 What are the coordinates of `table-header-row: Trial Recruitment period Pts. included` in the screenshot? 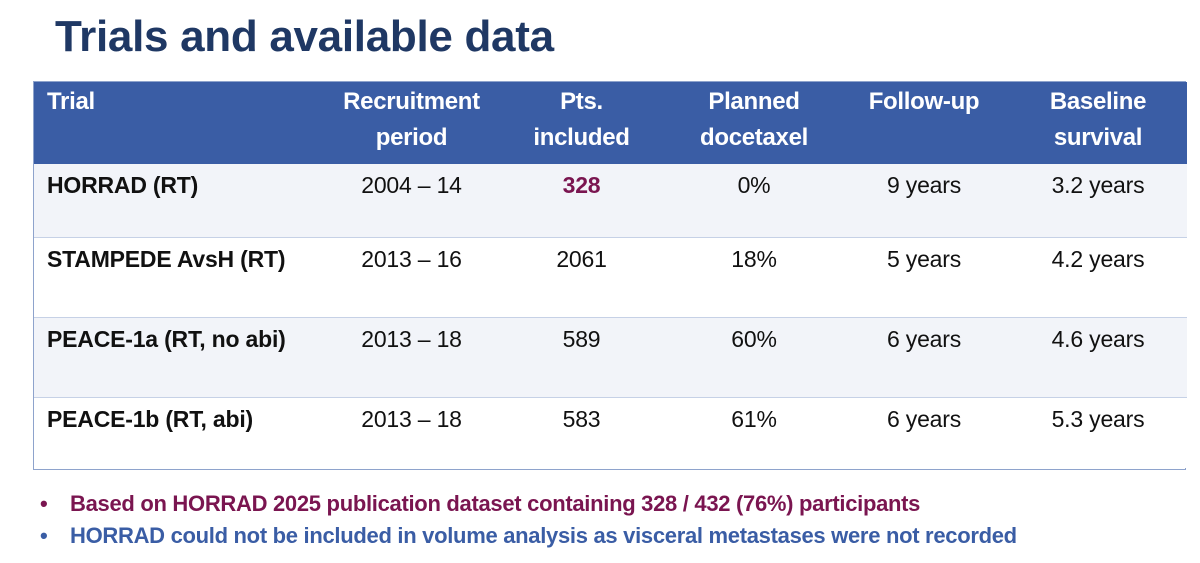 It's located at (610, 123).